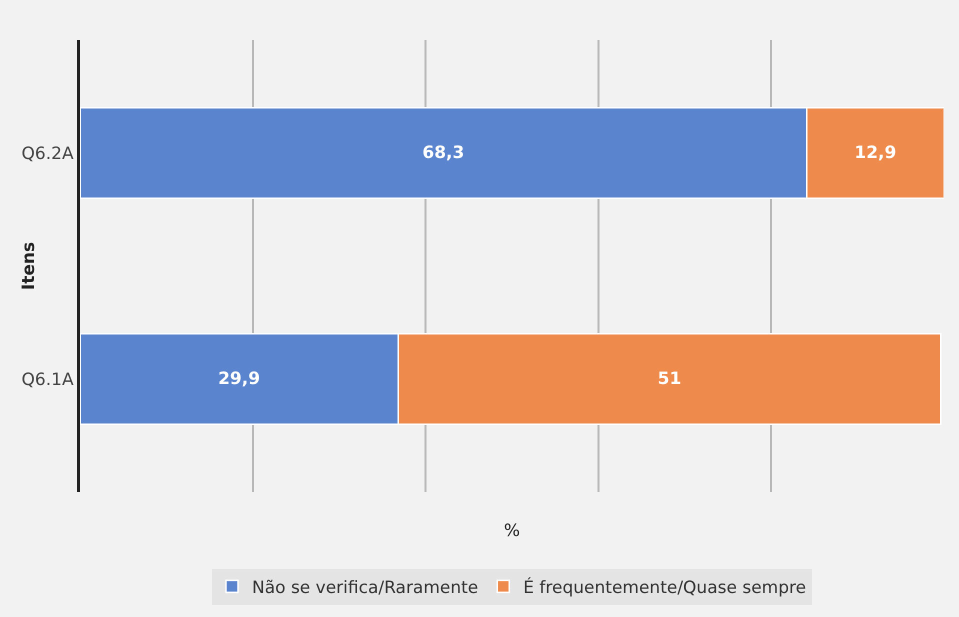  What do you see at coordinates (512, 531) in the screenshot?
I see `x-axis-title: %` at bounding box center [512, 531].